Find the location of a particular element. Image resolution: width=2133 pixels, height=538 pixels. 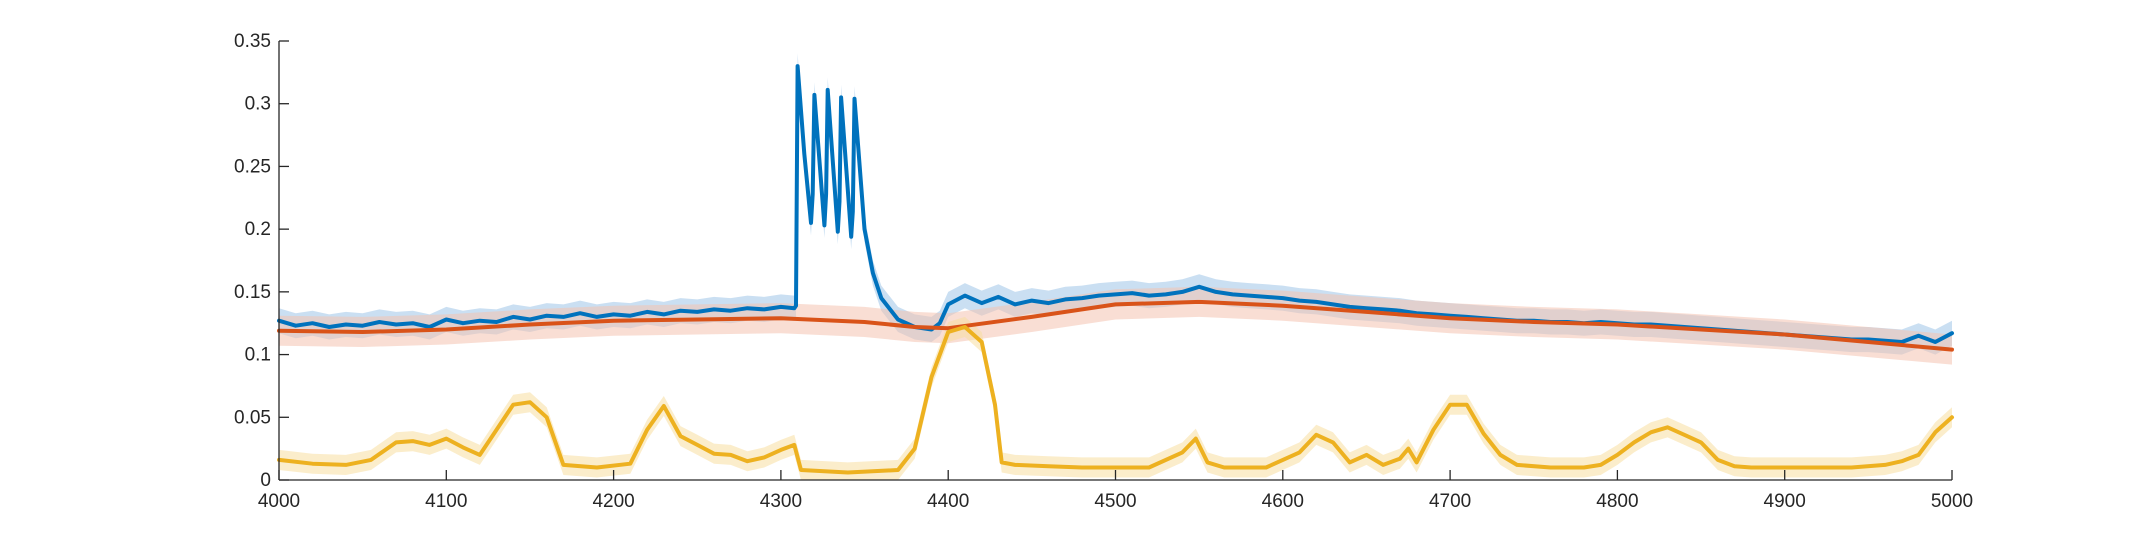

series-2-line is located at coordinates (1115, 325).